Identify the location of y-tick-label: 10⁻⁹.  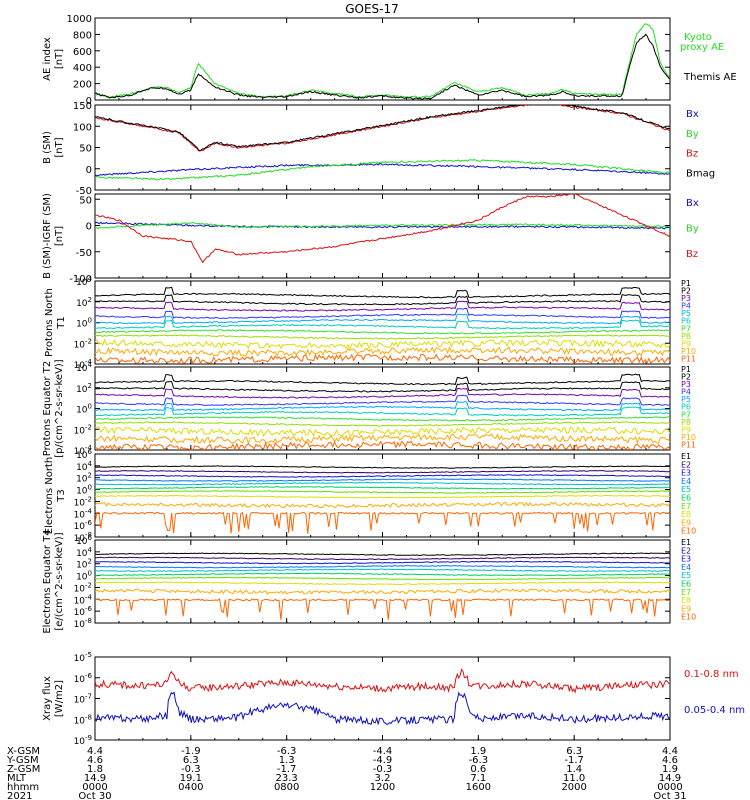
(83, 740).